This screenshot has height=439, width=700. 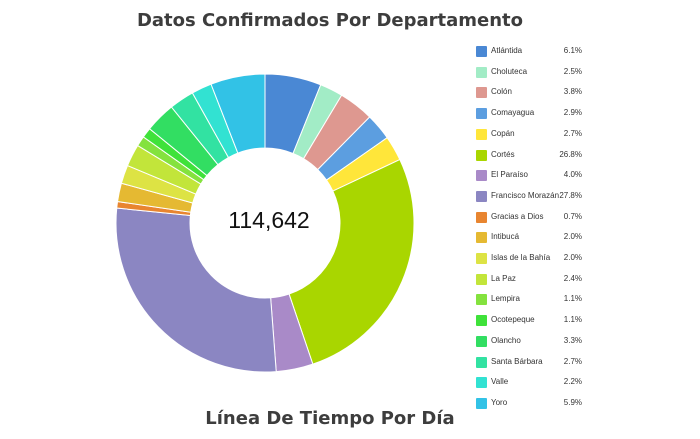 What do you see at coordinates (536, 404) in the screenshot?
I see `legend-item-yoro: Yoro 5.9%` at bounding box center [536, 404].